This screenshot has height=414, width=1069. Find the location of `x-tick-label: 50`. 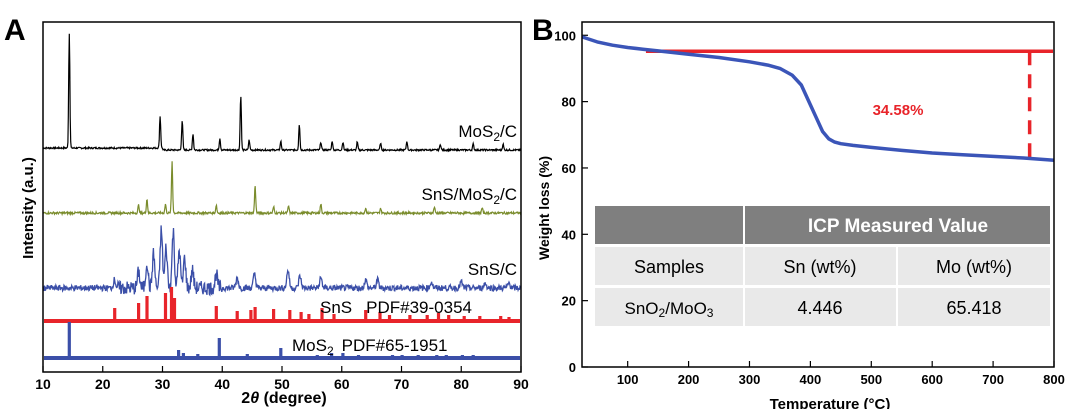

x-tick-label: 50 is located at coordinates (282, 384).